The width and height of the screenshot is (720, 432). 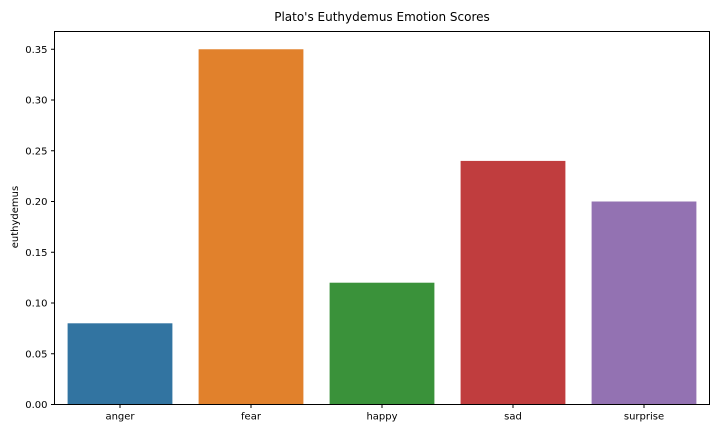 I want to click on y-tick-label: 0.35, so click(x=36, y=50).